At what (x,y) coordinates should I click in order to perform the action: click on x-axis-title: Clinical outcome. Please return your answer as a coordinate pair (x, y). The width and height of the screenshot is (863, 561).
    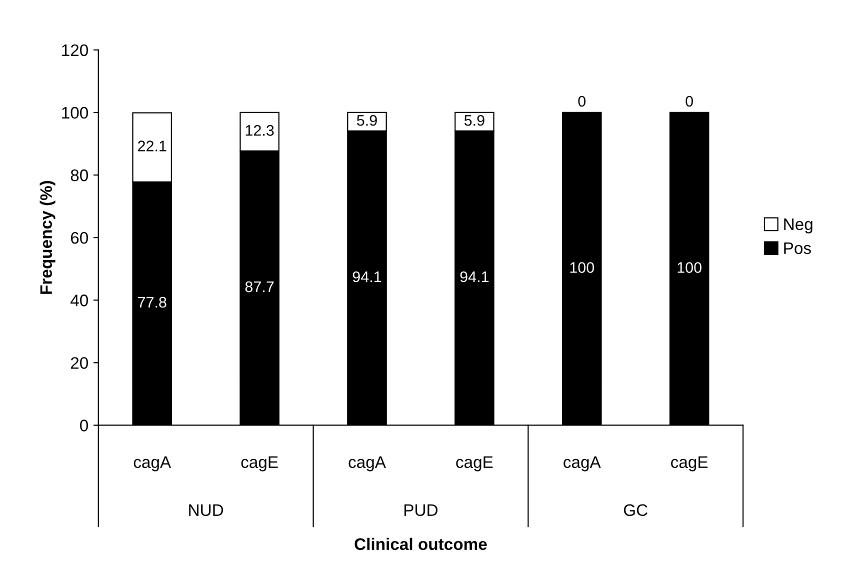
    Looking at the image, I should click on (420, 544).